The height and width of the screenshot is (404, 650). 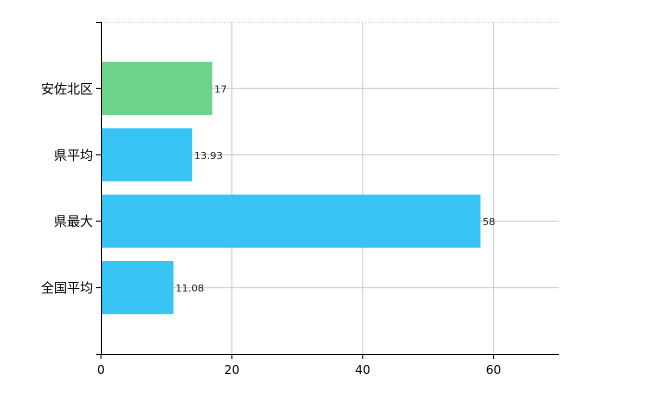 What do you see at coordinates (362, 370) in the screenshot?
I see `x-tick-label: 40` at bounding box center [362, 370].